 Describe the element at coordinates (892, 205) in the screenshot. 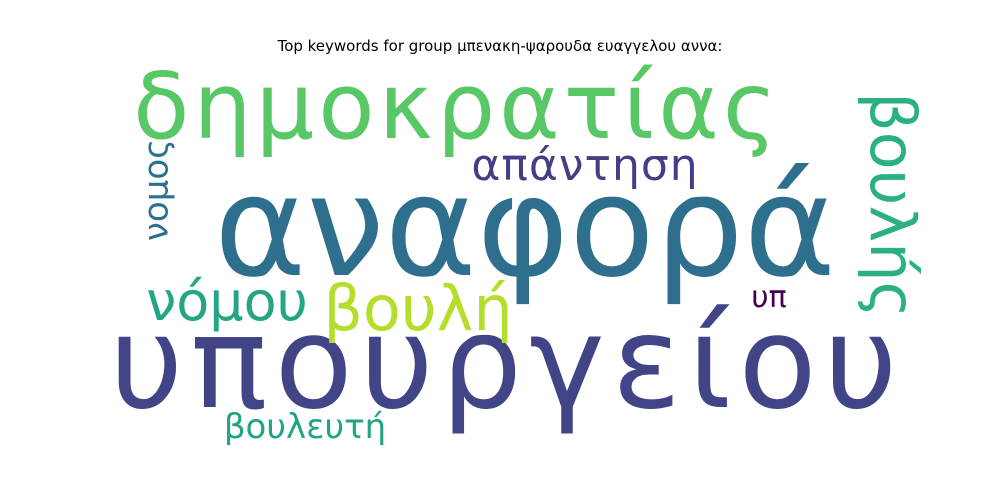

I see `word-3: βουλής` at that location.